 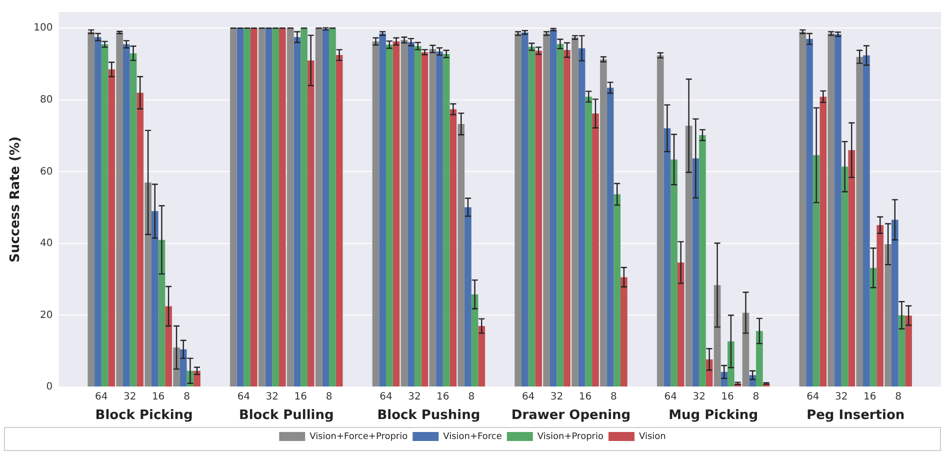 What do you see at coordinates (16, 199) in the screenshot?
I see `y-axis-title: Success Rate (%)` at bounding box center [16, 199].